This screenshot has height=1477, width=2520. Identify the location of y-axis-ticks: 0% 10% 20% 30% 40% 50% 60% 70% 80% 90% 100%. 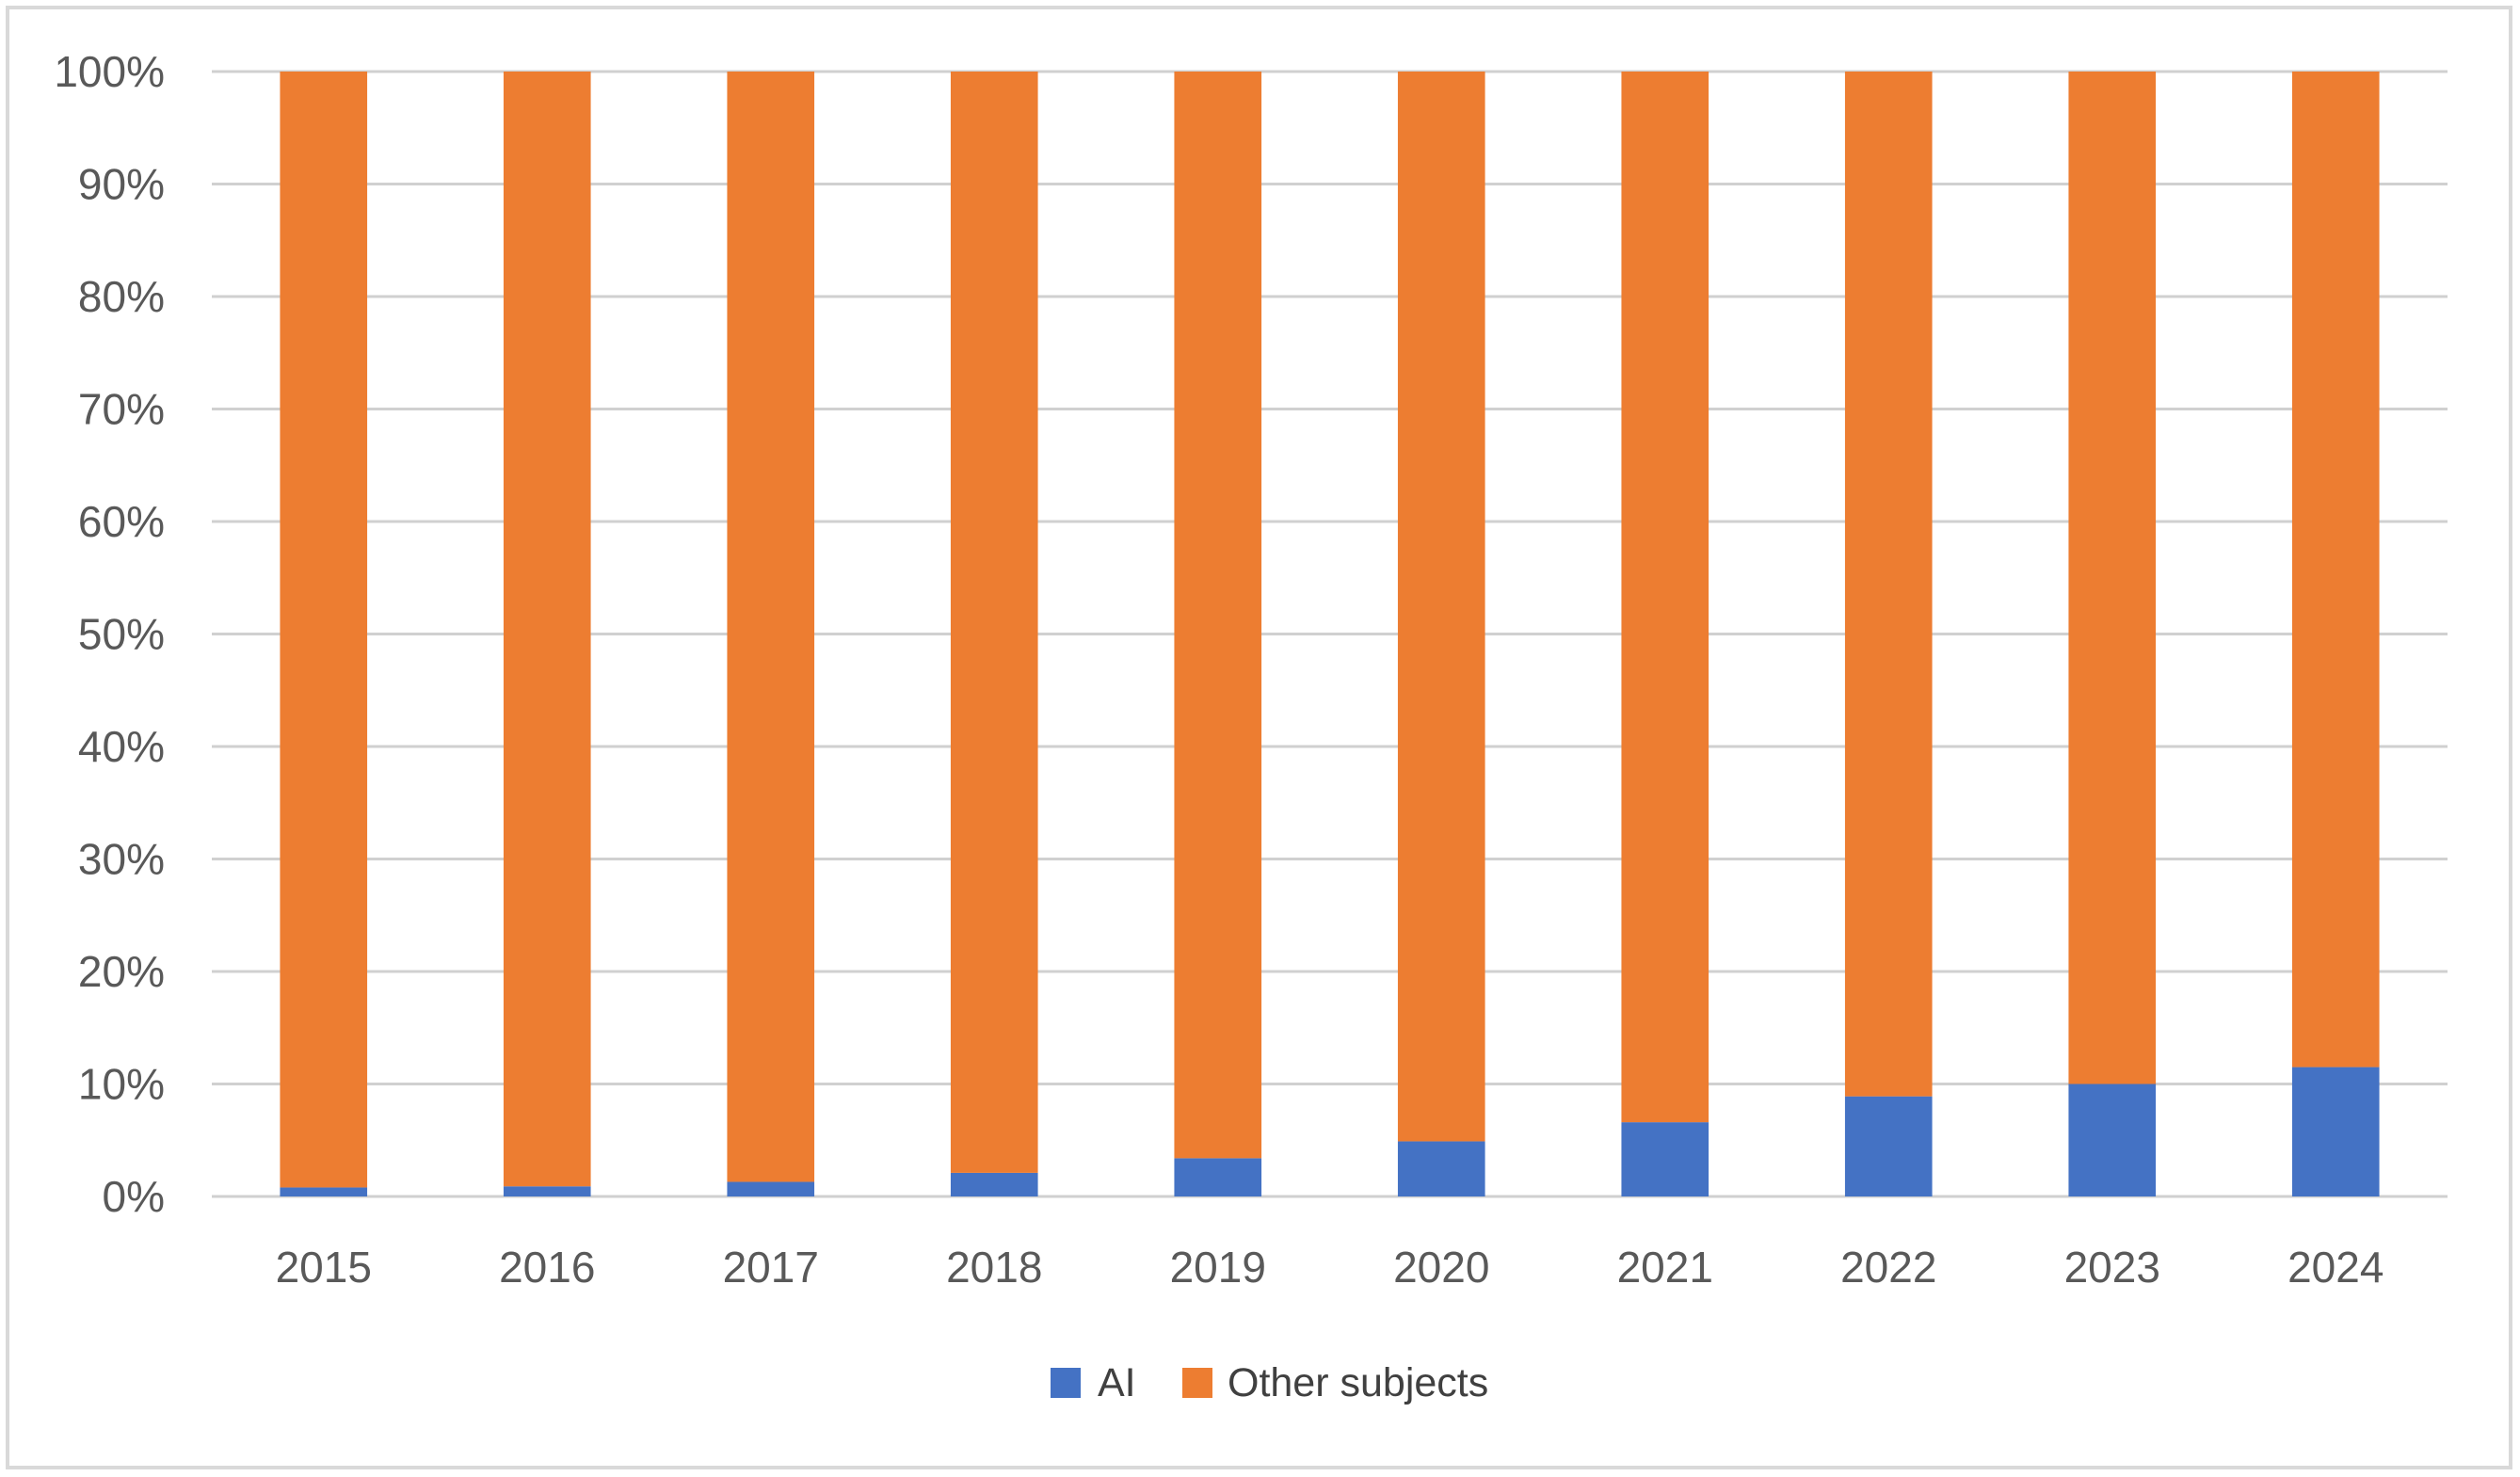
(109, 634).